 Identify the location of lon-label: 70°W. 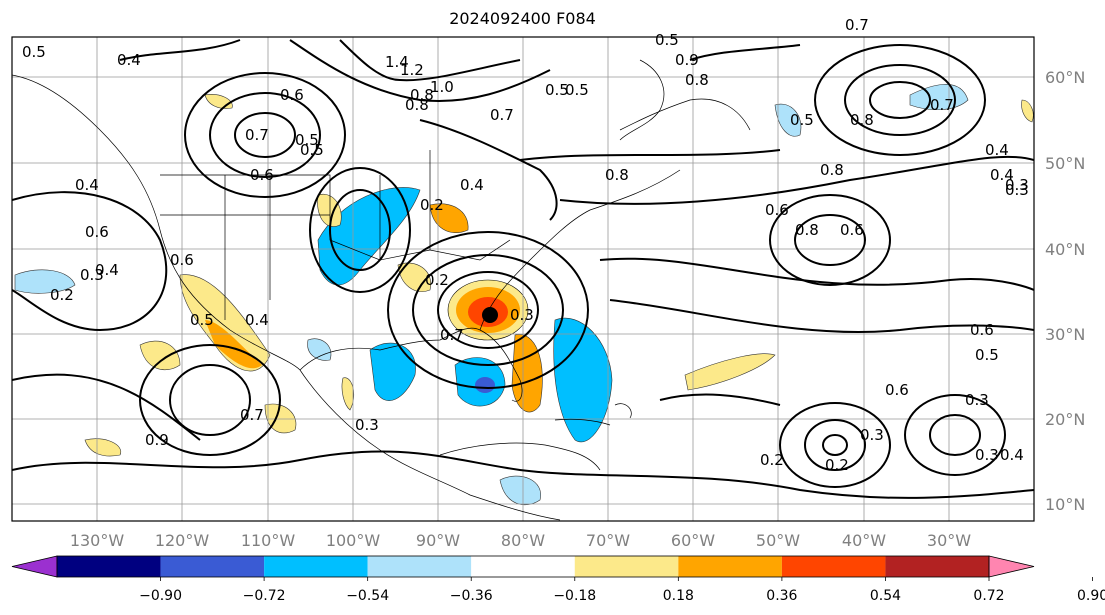
(608, 540).